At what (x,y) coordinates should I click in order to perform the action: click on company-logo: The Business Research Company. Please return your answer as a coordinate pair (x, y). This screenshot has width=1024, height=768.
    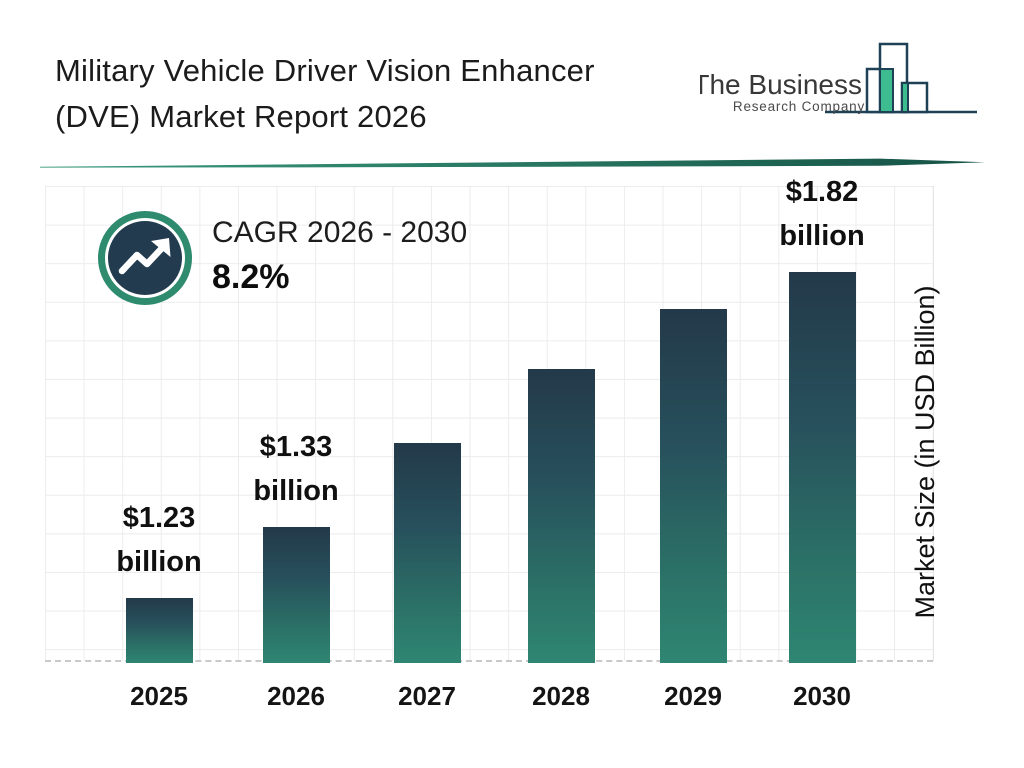
    Looking at the image, I should click on (838, 78).